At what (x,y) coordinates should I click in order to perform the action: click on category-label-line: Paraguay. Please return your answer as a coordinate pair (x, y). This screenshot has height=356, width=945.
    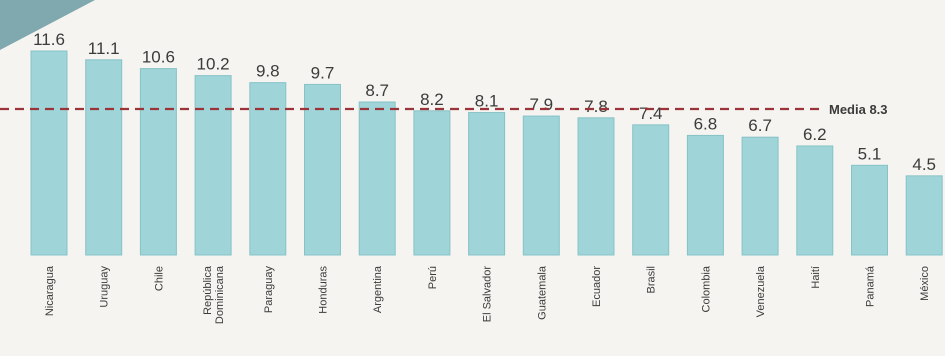
    Looking at the image, I should click on (269, 290).